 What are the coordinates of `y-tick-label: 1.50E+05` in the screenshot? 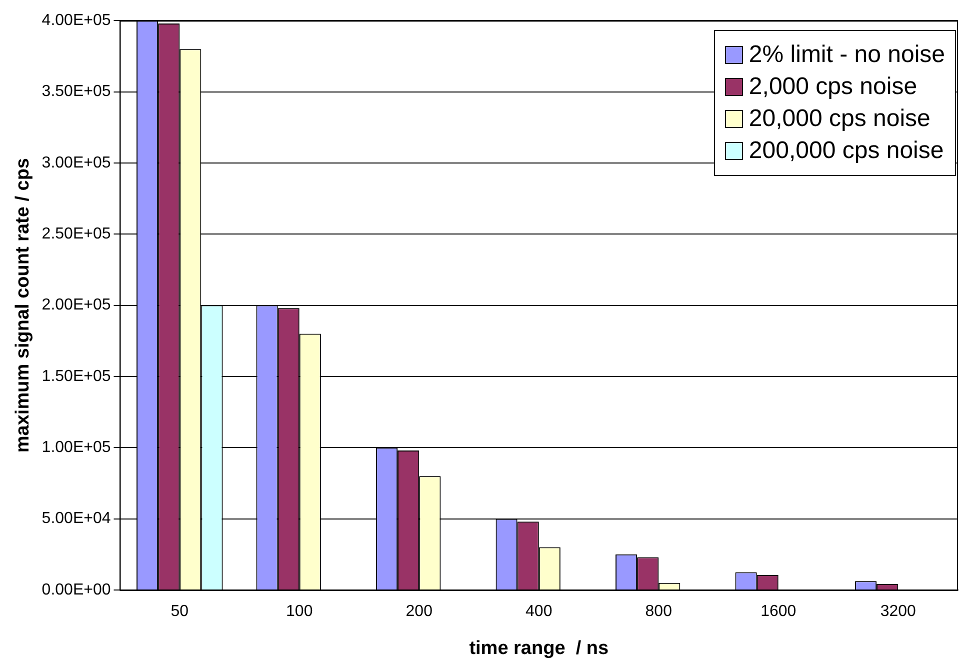 It's located at (76, 376).